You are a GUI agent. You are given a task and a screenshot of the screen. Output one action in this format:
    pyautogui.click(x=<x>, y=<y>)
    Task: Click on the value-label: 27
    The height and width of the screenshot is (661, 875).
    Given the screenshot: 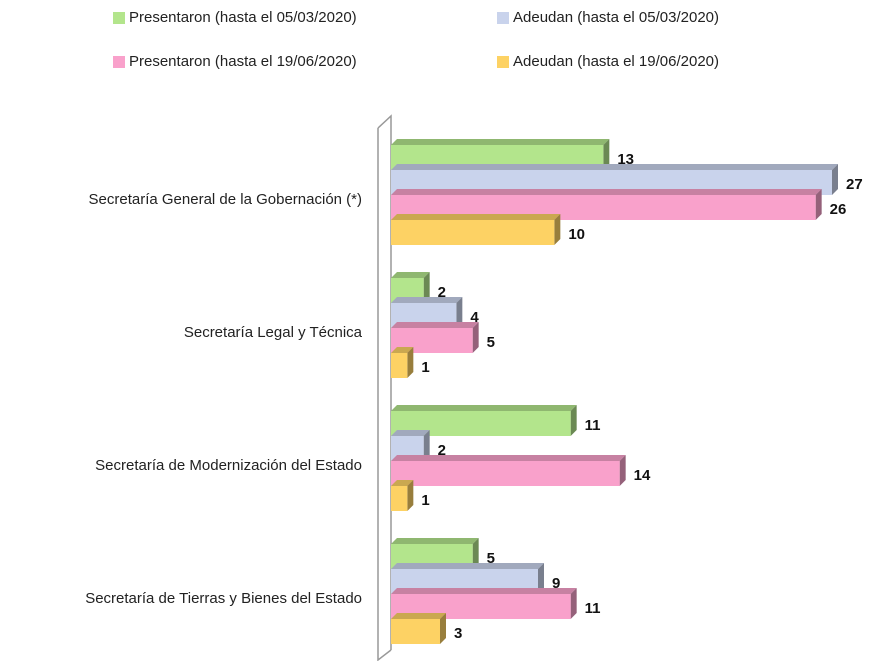 What is the action you would take?
    pyautogui.click(x=854, y=184)
    